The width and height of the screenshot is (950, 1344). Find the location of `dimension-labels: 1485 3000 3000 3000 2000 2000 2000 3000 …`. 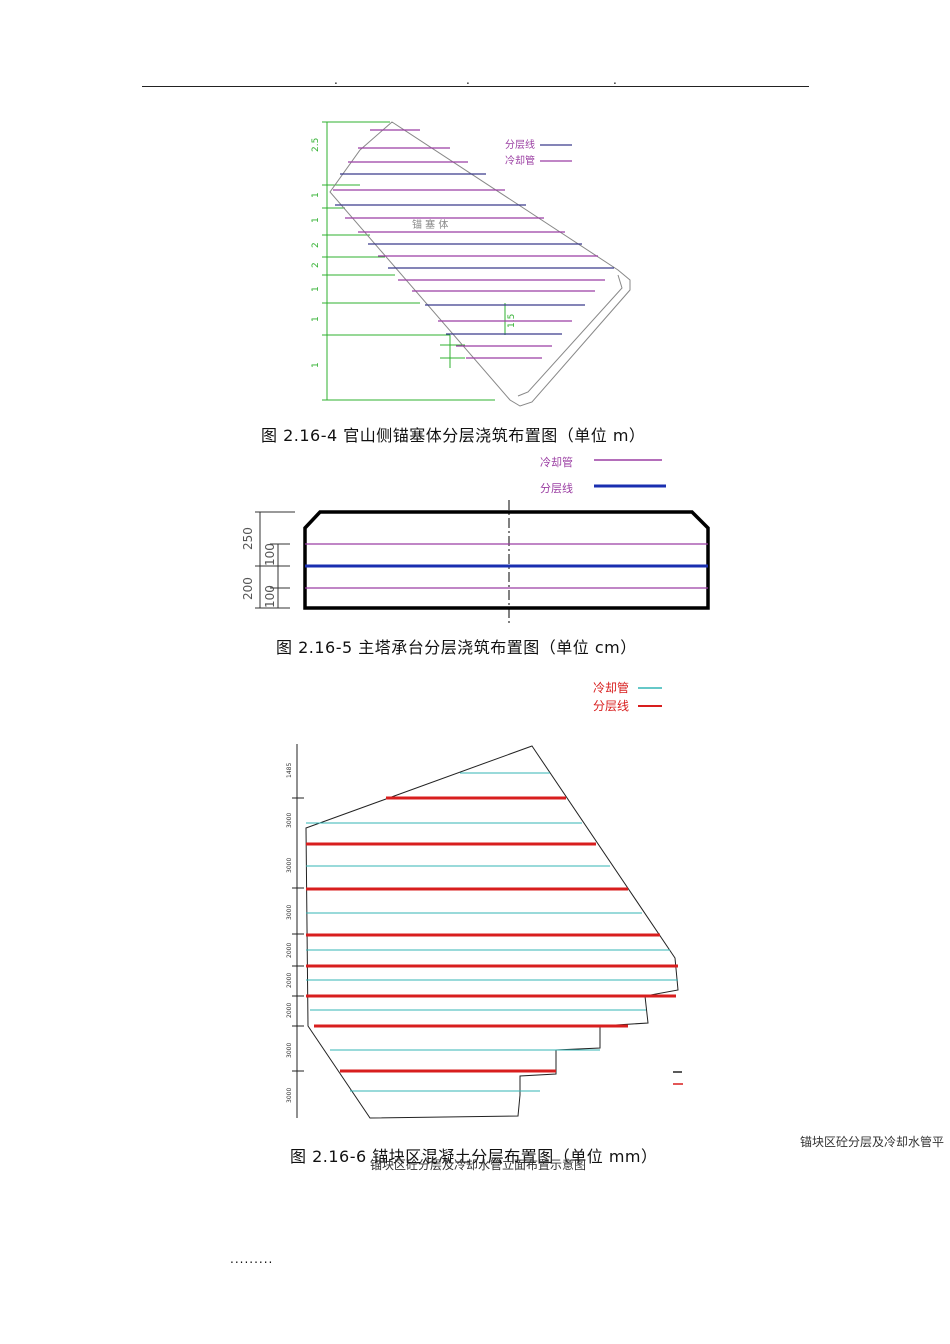

dimension-labels: 1485 3000 3000 3000 2000 2000 2000 3000 … is located at coordinates (289, 933).